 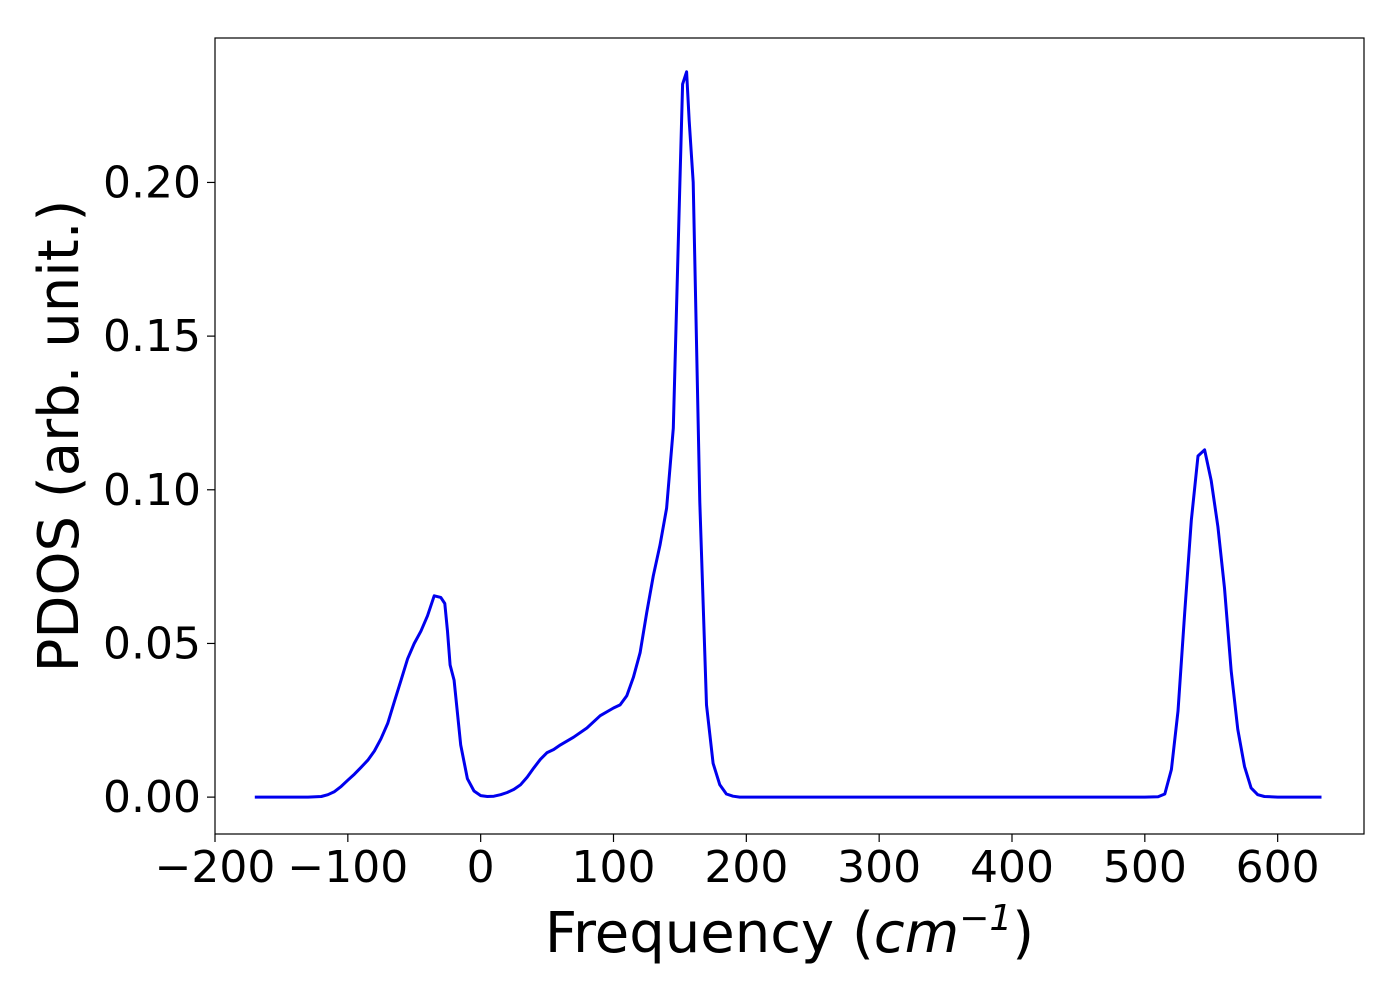 I want to click on y-axis-ticks: 0.00 0.05 0.10 0.15 0.20, so click(x=159, y=490).